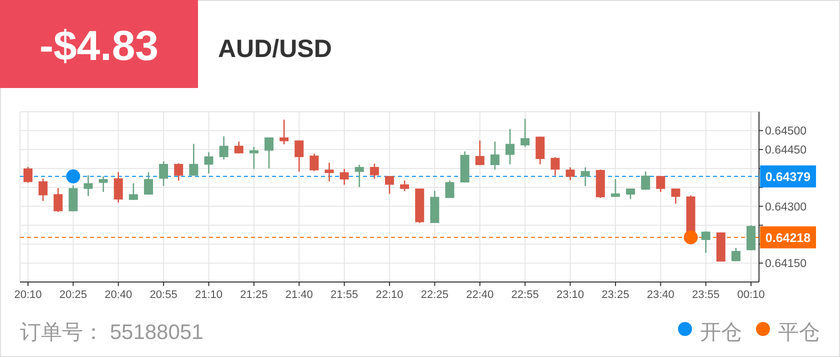  I want to click on y-tick-label: 0.64450, so click(786, 150).